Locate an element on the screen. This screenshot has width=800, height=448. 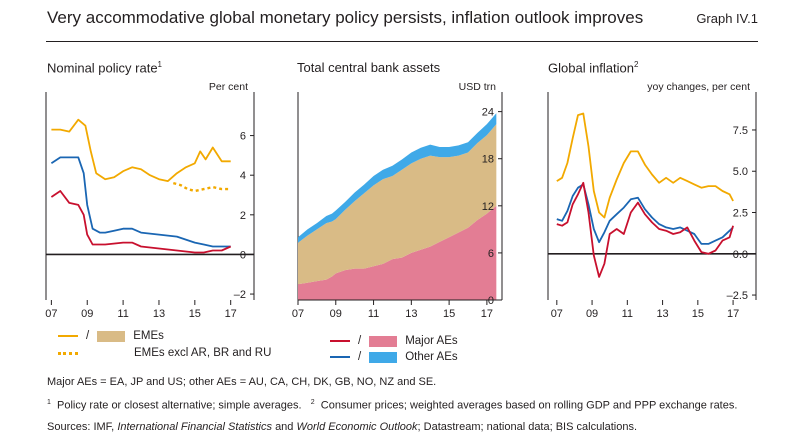
line-inflation-major-aes is located at coordinates (645, 229).